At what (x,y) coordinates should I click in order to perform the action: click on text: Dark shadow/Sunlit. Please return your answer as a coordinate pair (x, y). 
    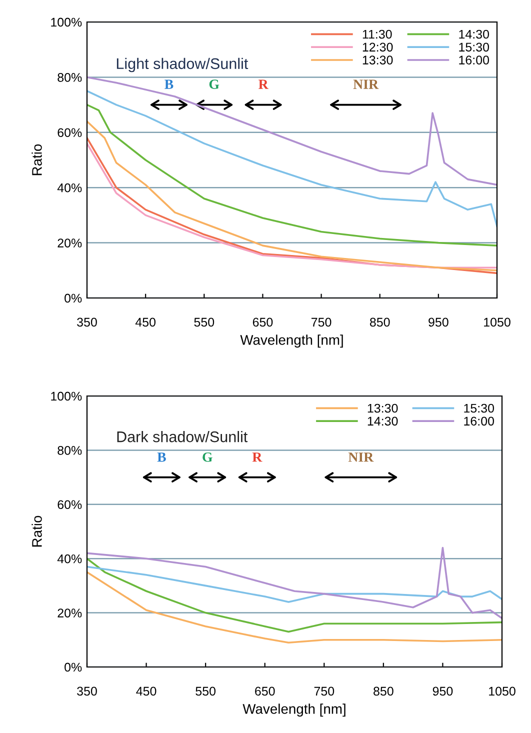
    Looking at the image, I should click on (182, 436).